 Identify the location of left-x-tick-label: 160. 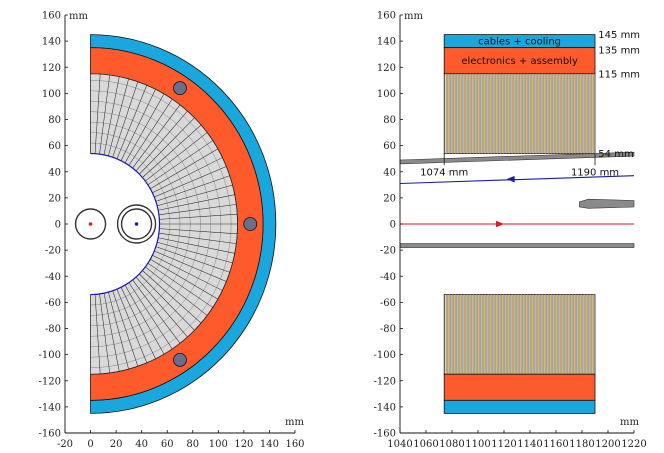
(294, 444).